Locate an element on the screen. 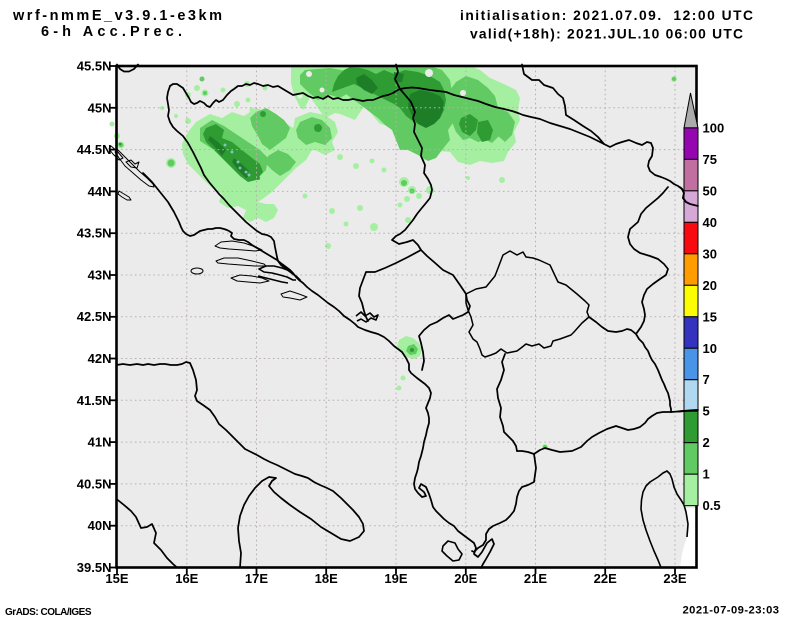 This screenshot has height=618, width=800. svg-text: 15 is located at coordinates (710, 316).